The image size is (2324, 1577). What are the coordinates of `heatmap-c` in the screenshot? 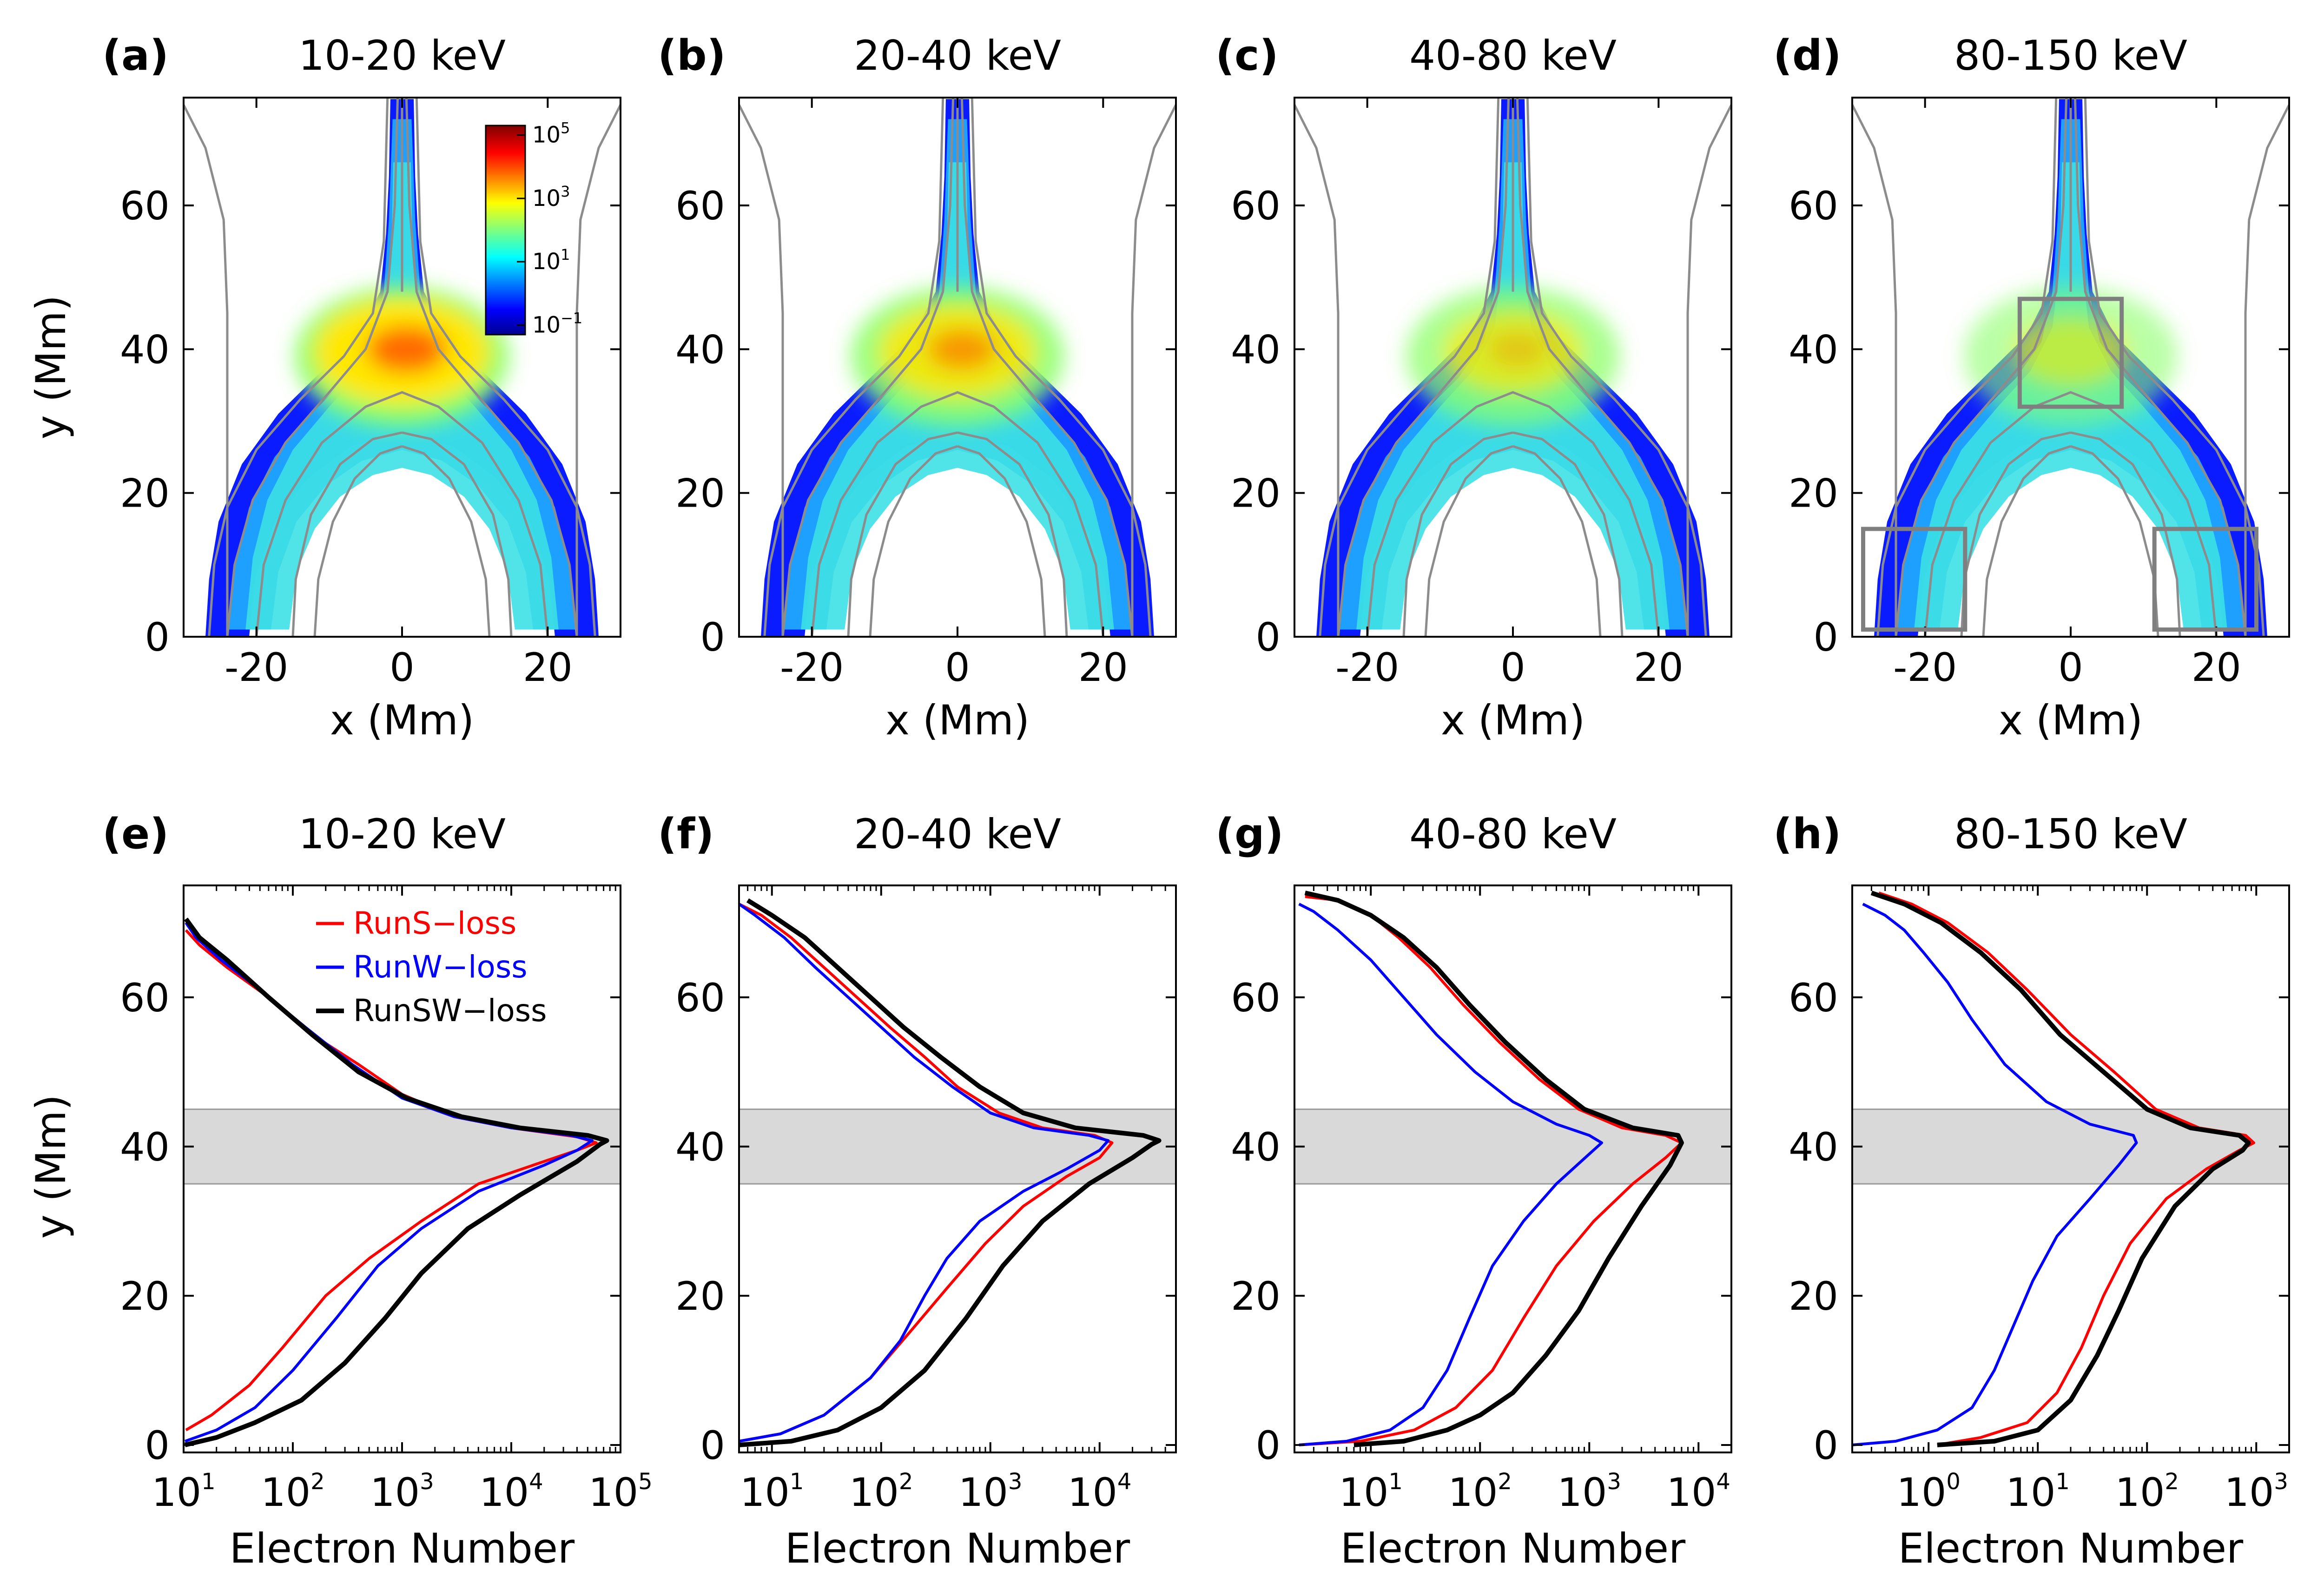 It's located at (1512, 367).